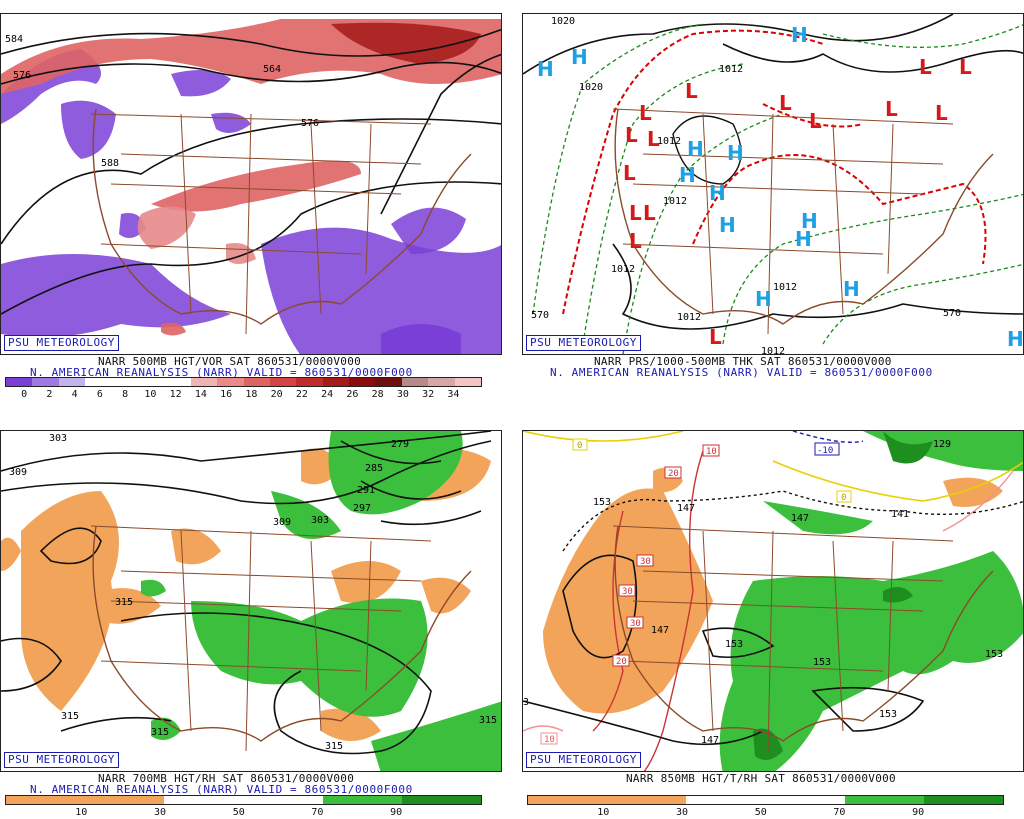 Image resolution: width=1024 pixels, height=819 pixels. I want to click on colorbar-vorticity, so click(243, 382).